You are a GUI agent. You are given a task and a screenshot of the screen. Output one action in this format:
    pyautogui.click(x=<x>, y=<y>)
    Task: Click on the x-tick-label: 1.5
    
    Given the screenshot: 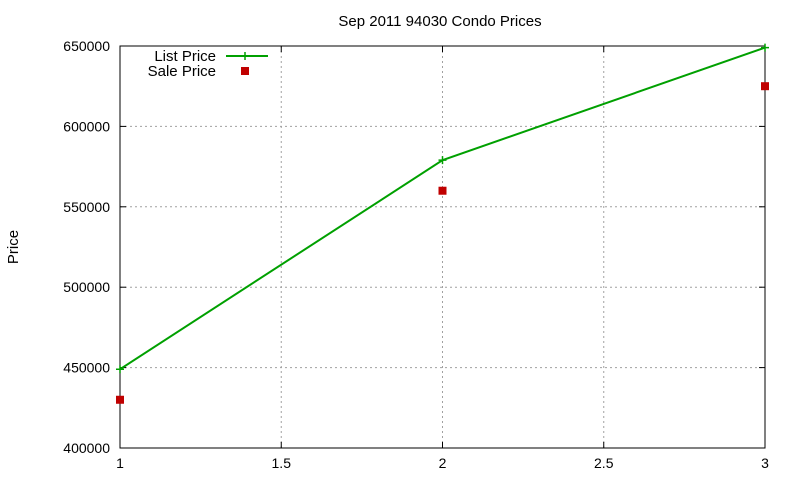 What is the action you would take?
    pyautogui.click(x=282, y=463)
    